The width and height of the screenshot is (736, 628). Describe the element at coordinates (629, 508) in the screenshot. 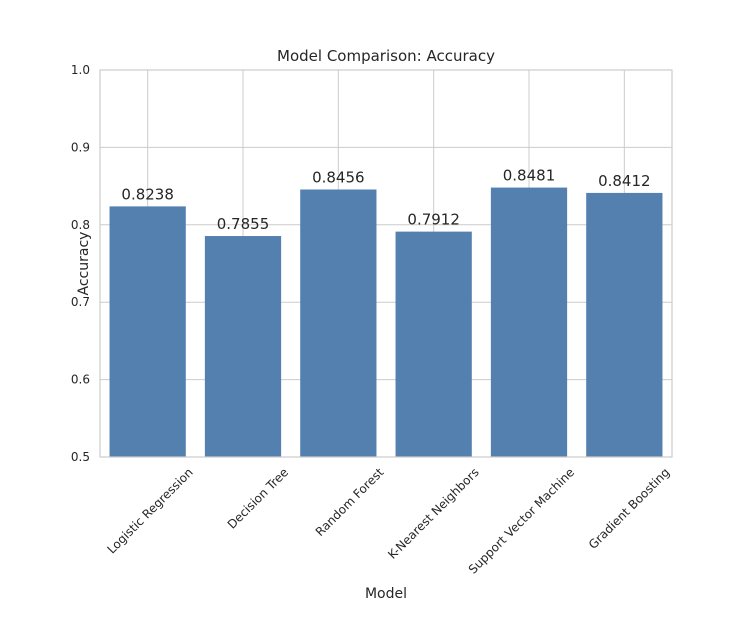

I see `x-tick-label: Gradient Boosting` at that location.